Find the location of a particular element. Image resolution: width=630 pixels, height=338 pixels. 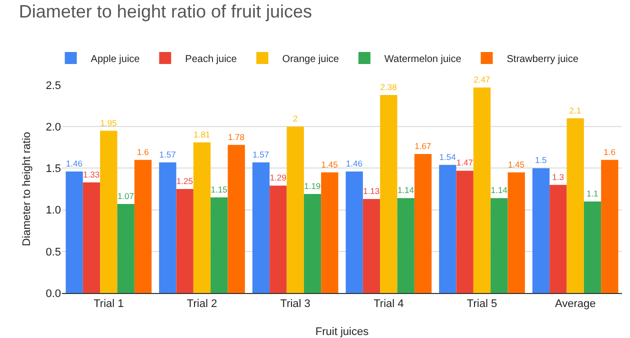

x-tick-label: Average is located at coordinates (575, 304).